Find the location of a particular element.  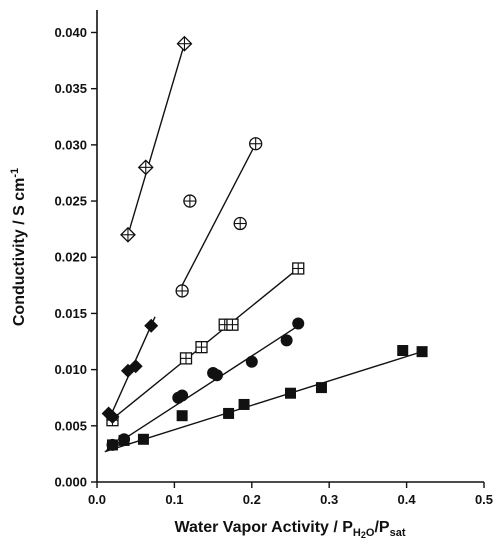

x-tick-label-4: 0.4 is located at coordinates (407, 499).